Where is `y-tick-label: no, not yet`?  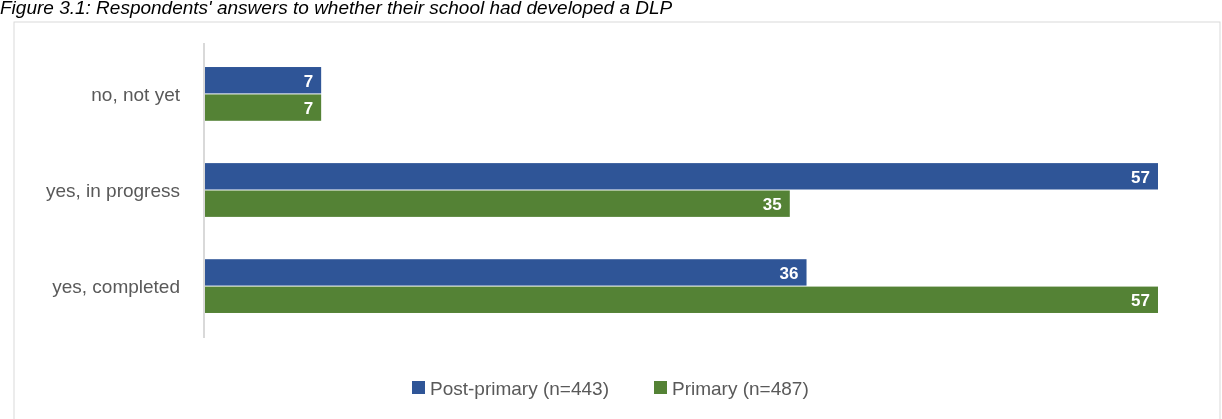
y-tick-label: no, not yet is located at coordinates (136, 95).